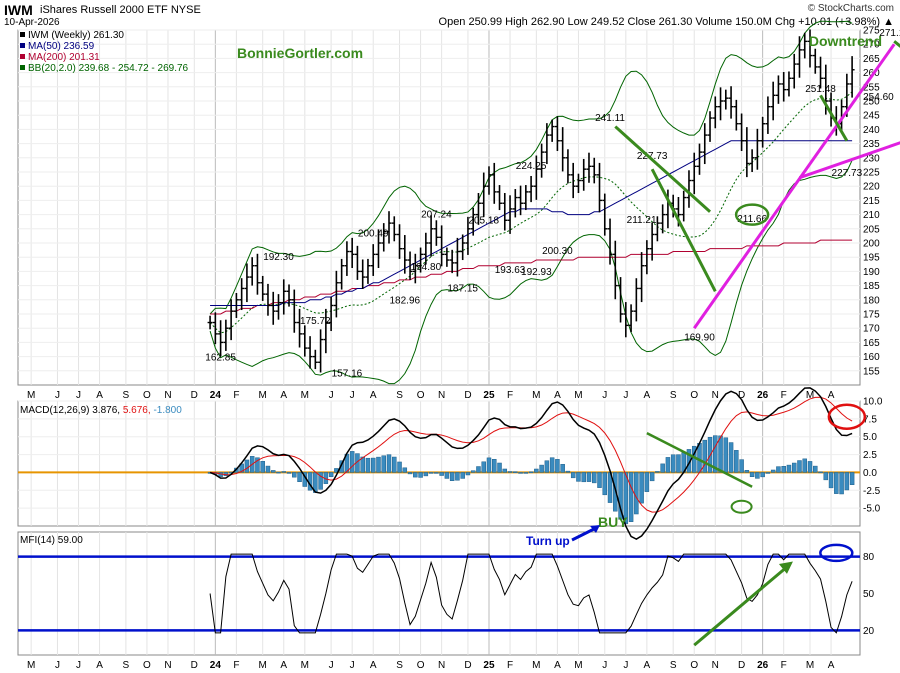 The width and height of the screenshot is (900, 673). Describe the element at coordinates (510, 270) in the screenshot. I see `price-annotation: 193.63` at that location.